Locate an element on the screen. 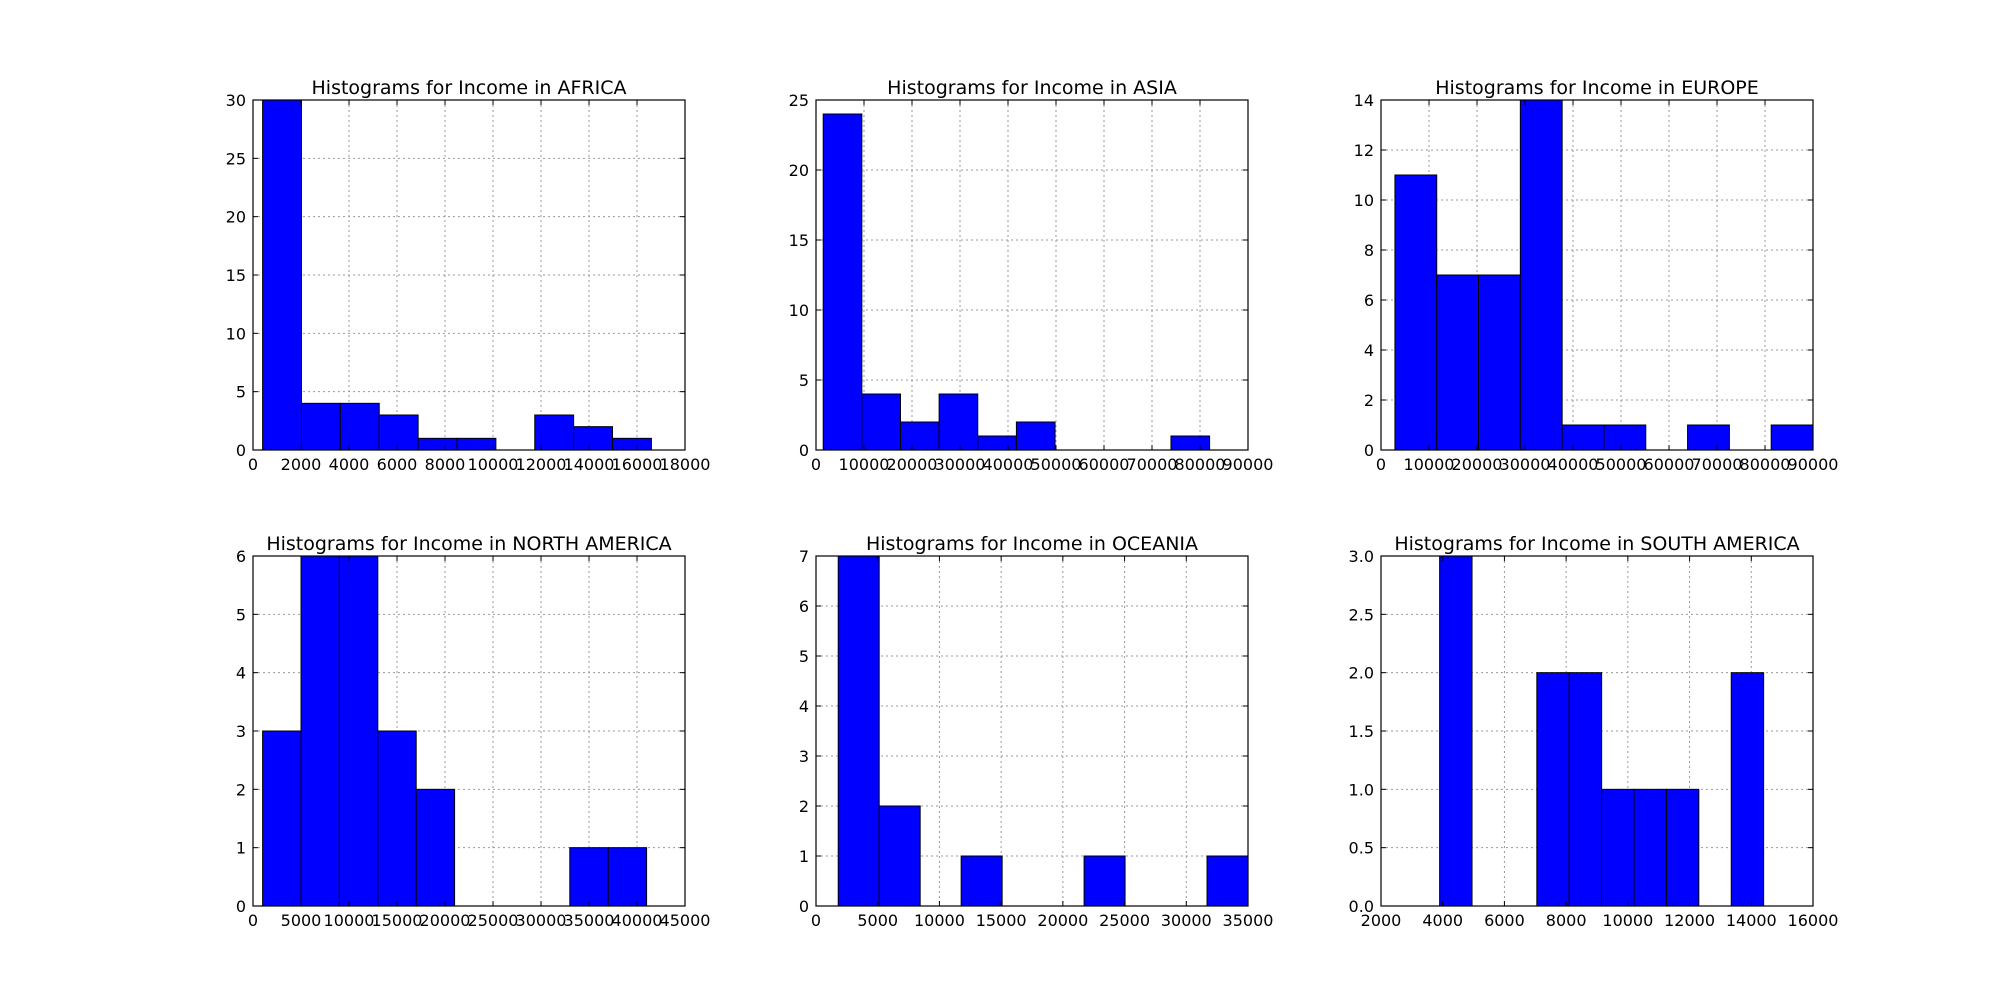 The width and height of the screenshot is (2000, 1000). panel-title: Histograms for Income in AFRICA is located at coordinates (469, 88).